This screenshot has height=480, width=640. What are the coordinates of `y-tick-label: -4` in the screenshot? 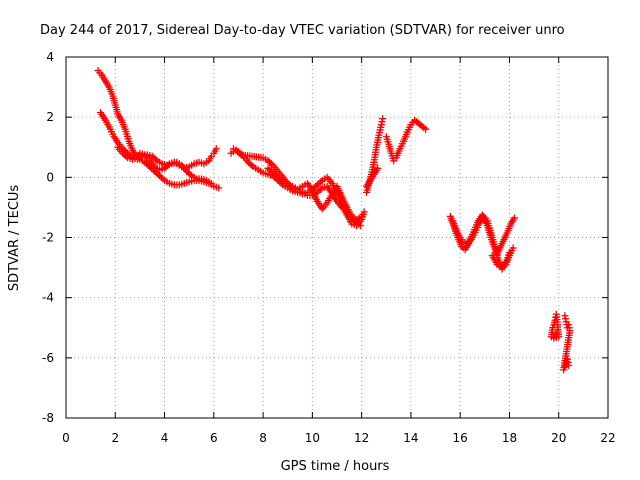 It's located at (48, 298).